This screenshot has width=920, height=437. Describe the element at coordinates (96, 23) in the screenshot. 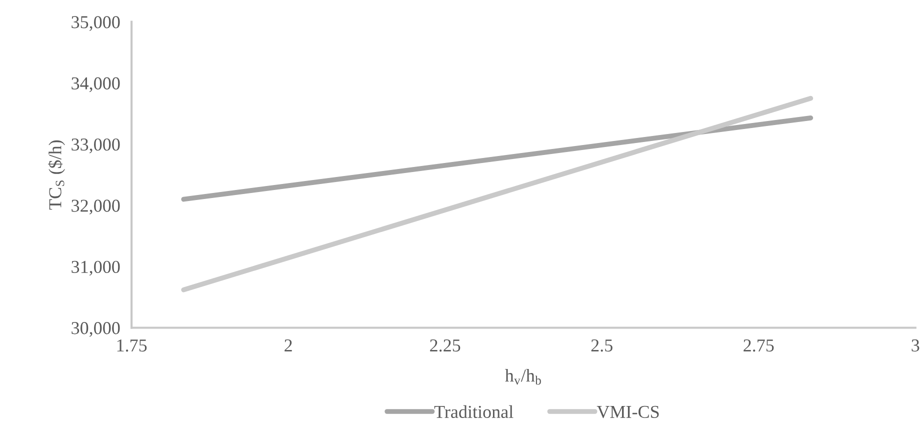

I see `y-tick-label: 35,000` at that location.